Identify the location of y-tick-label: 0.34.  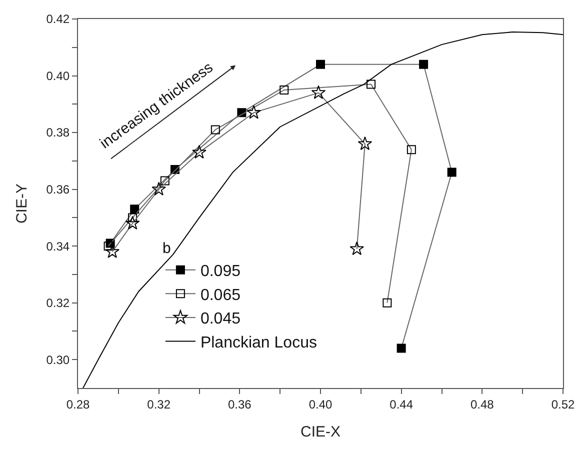
(58, 246).